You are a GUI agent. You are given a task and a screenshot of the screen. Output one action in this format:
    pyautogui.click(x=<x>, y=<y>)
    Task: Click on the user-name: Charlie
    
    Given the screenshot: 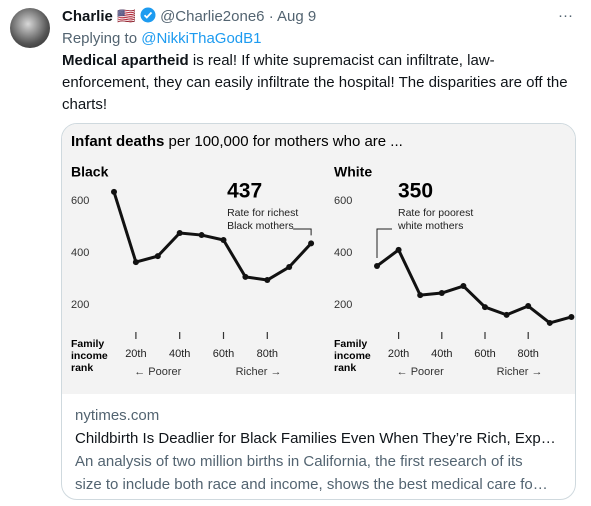 What is the action you would take?
    pyautogui.click(x=87, y=16)
    